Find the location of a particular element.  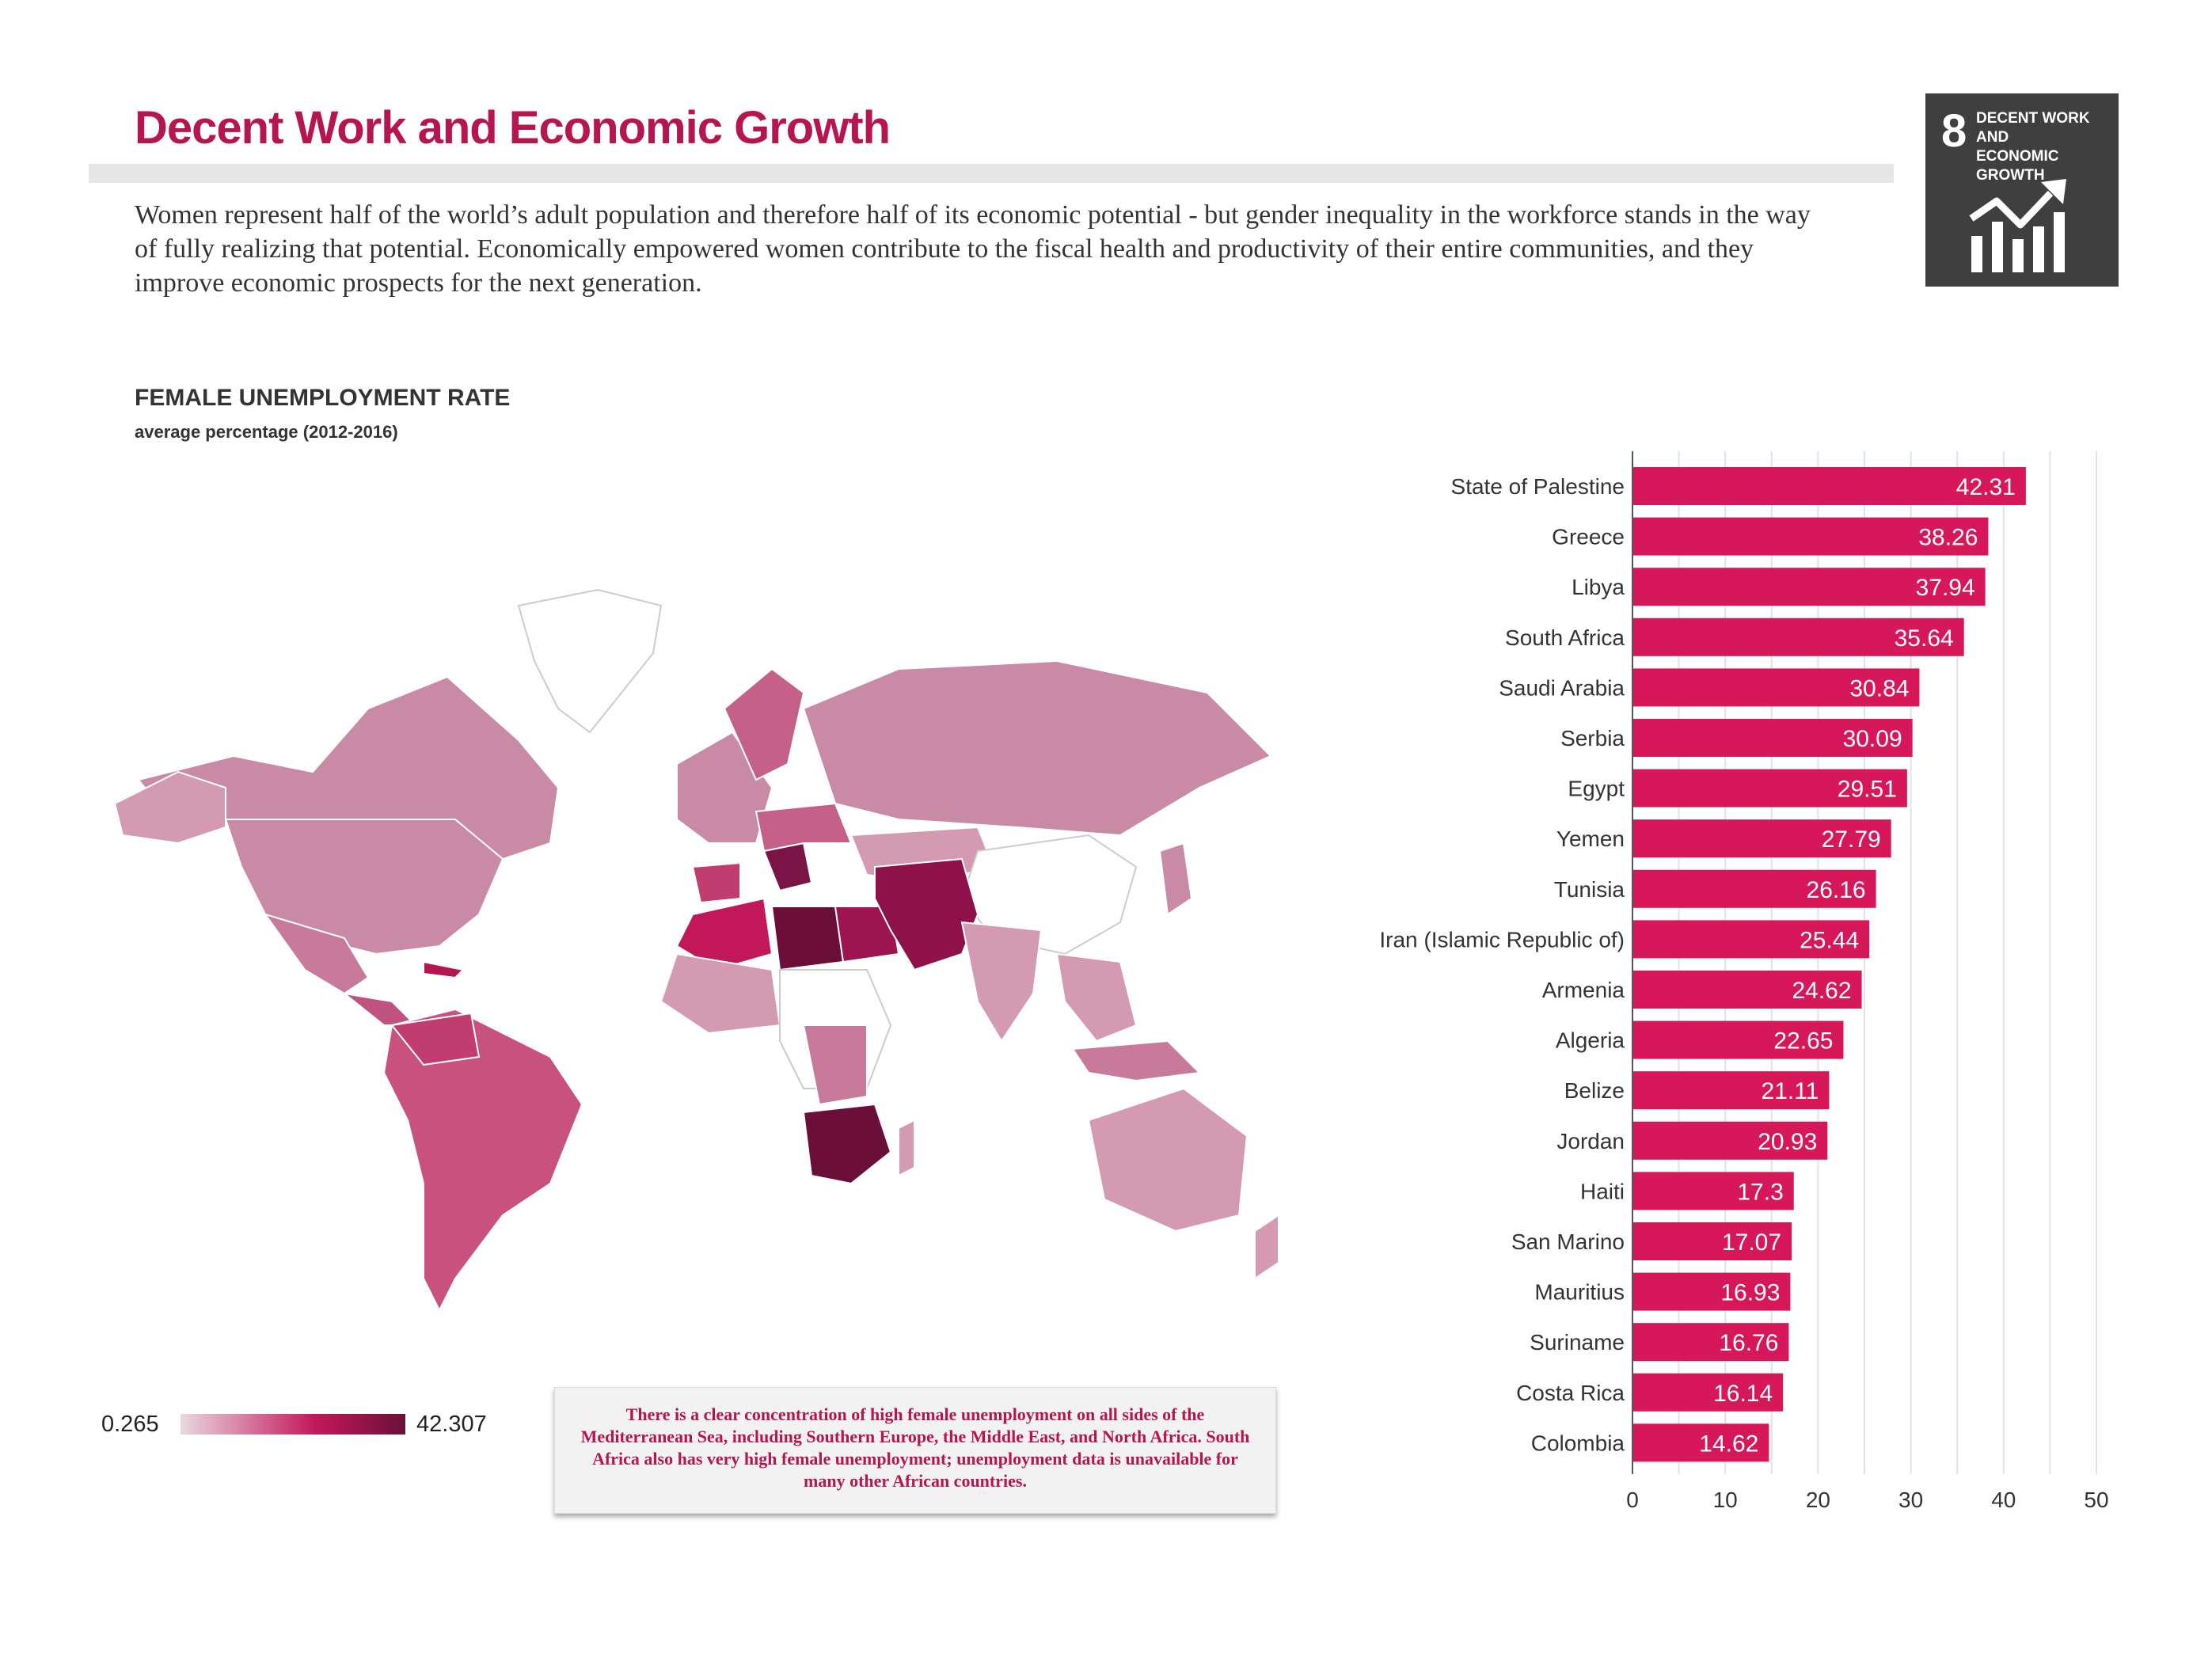

value-label: 21.11 is located at coordinates (1790, 1091).